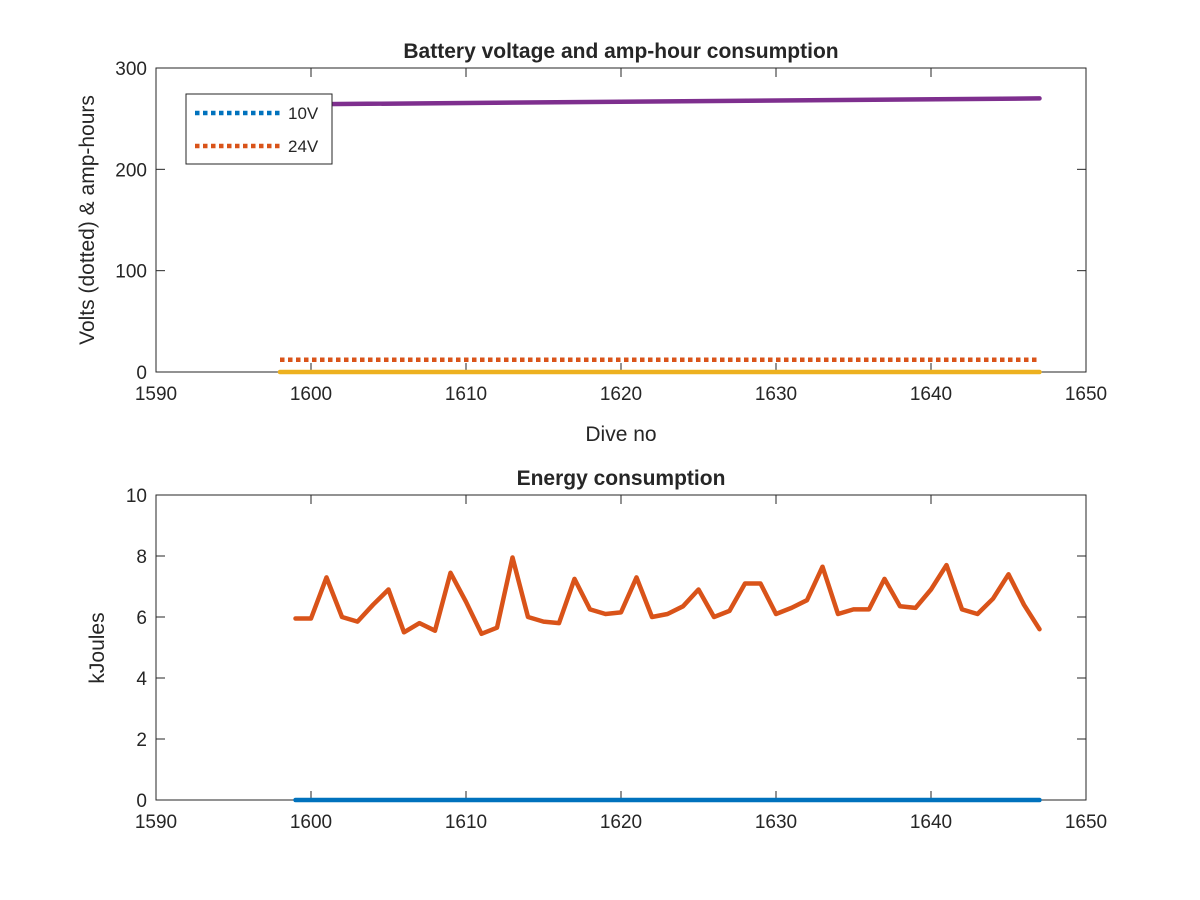  Describe the element at coordinates (136, 496) in the screenshot. I see `y-tick-label: 10` at that location.